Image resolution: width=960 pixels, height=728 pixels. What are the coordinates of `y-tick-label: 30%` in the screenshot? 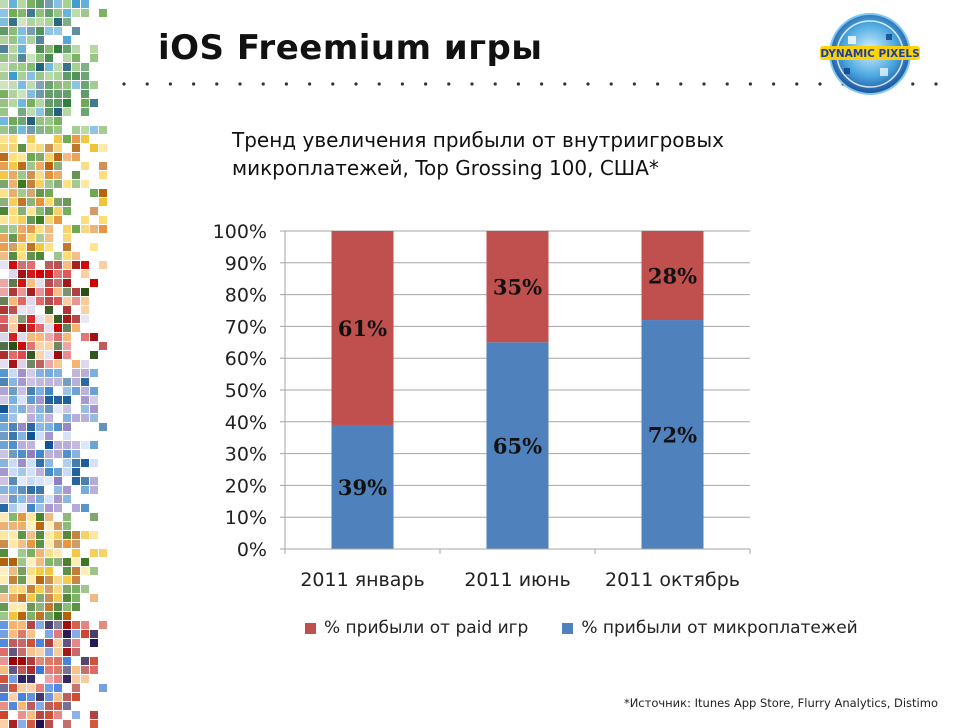 It's located at (246, 455).